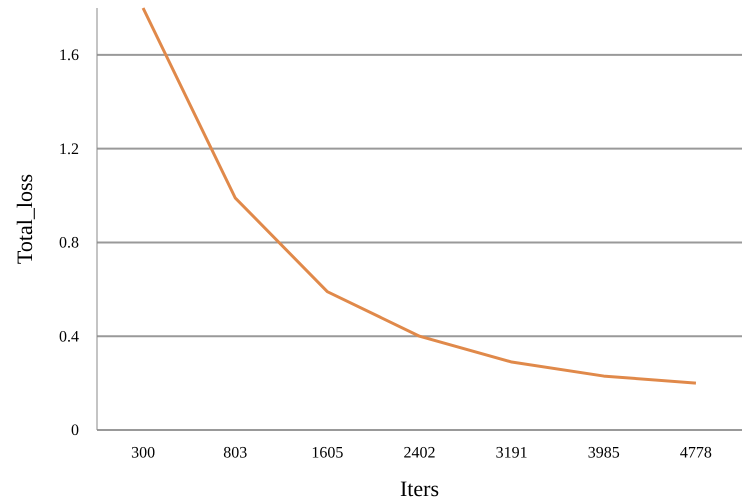  I want to click on y-tick-label: 0, so click(75, 431).